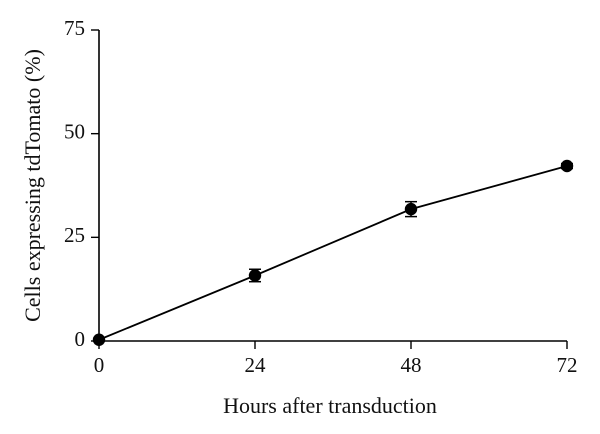 The image size is (600, 434). I want to click on y-tick-label-0: 0, so click(80, 339).